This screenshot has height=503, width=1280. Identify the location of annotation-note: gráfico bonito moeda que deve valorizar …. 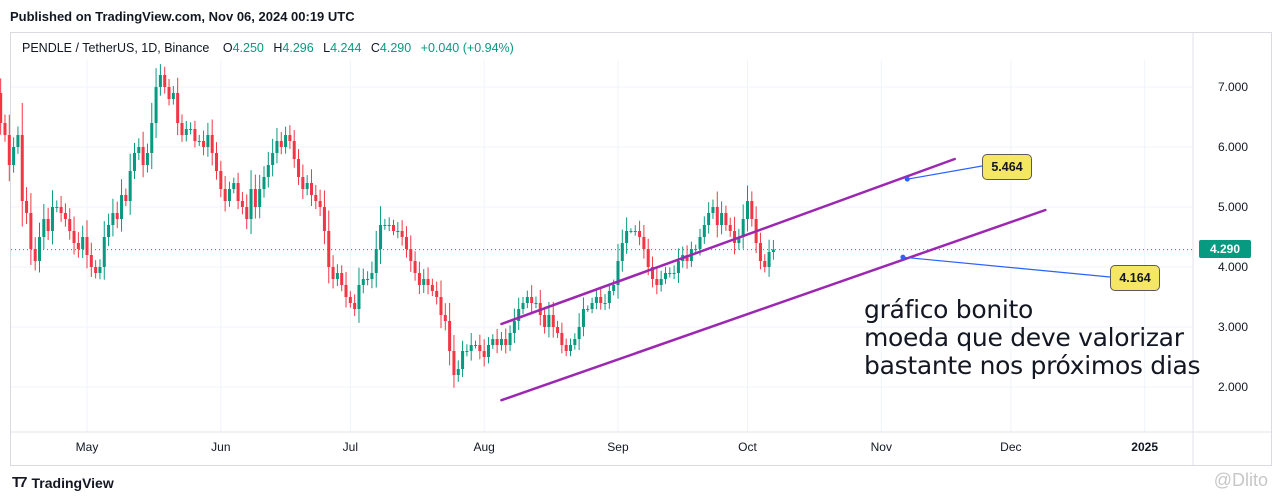
(1032, 337).